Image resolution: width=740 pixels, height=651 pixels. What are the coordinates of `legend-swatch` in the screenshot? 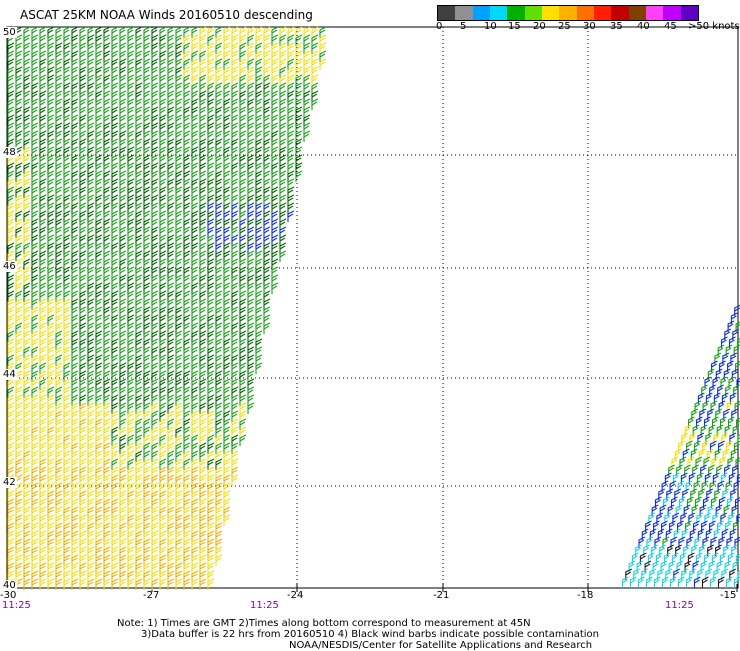 It's located at (447, 13).